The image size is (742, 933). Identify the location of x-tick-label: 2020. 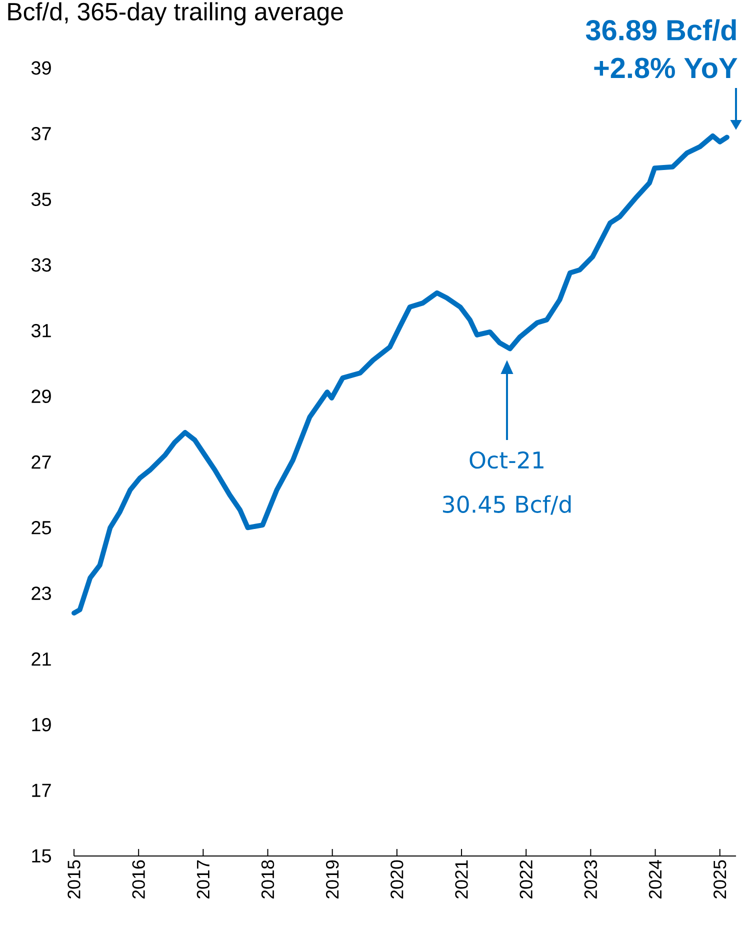
(397, 879).